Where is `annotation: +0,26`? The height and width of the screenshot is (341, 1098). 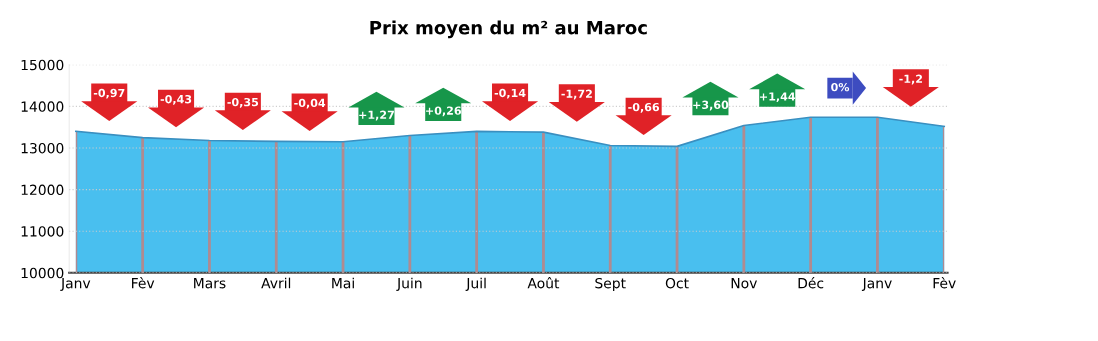 annotation: +0,26 is located at coordinates (444, 111).